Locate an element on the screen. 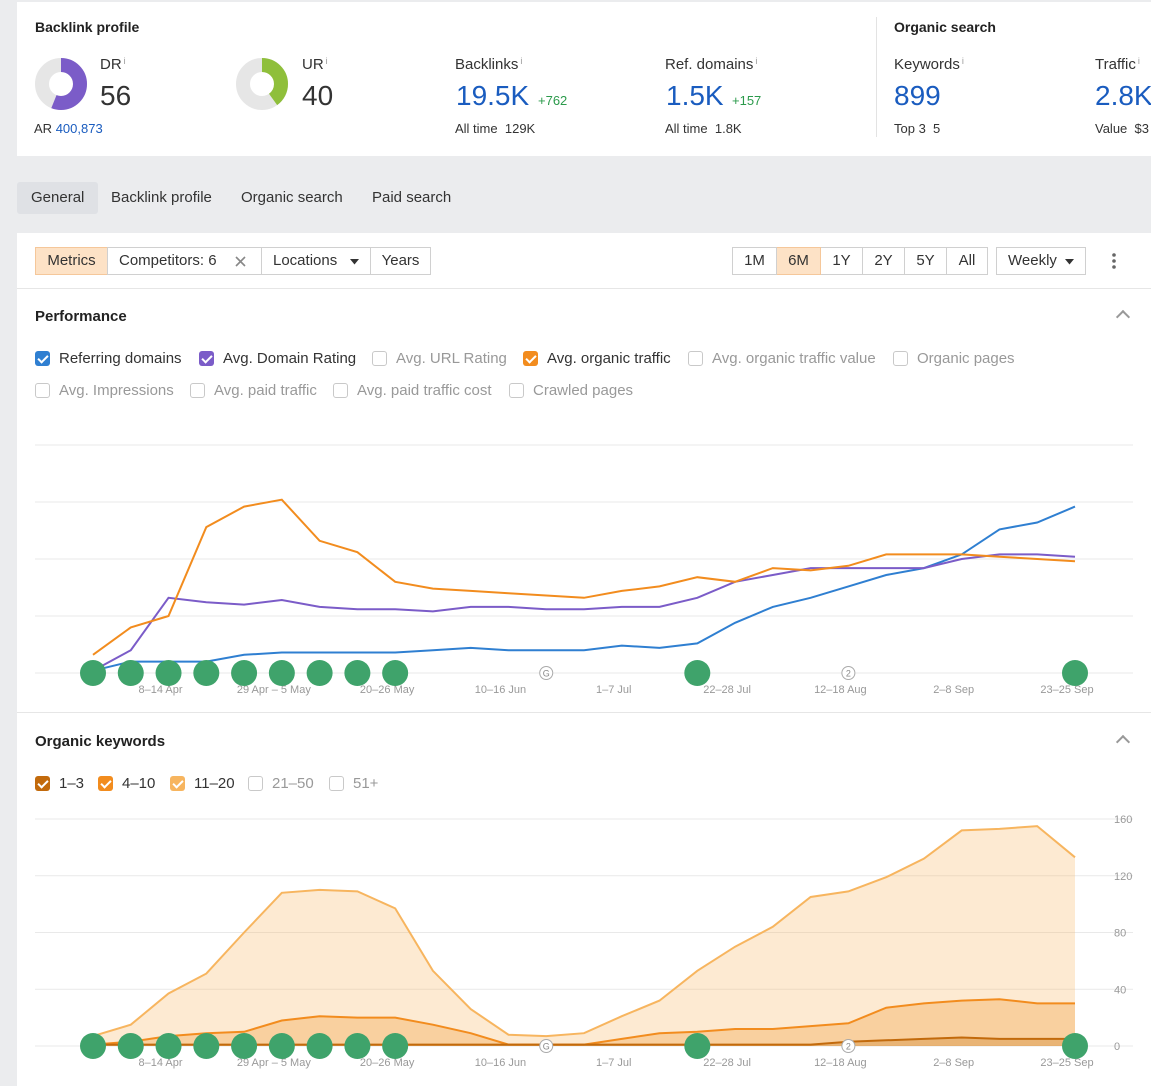  y-tick-label: 120 is located at coordinates (1123, 877).